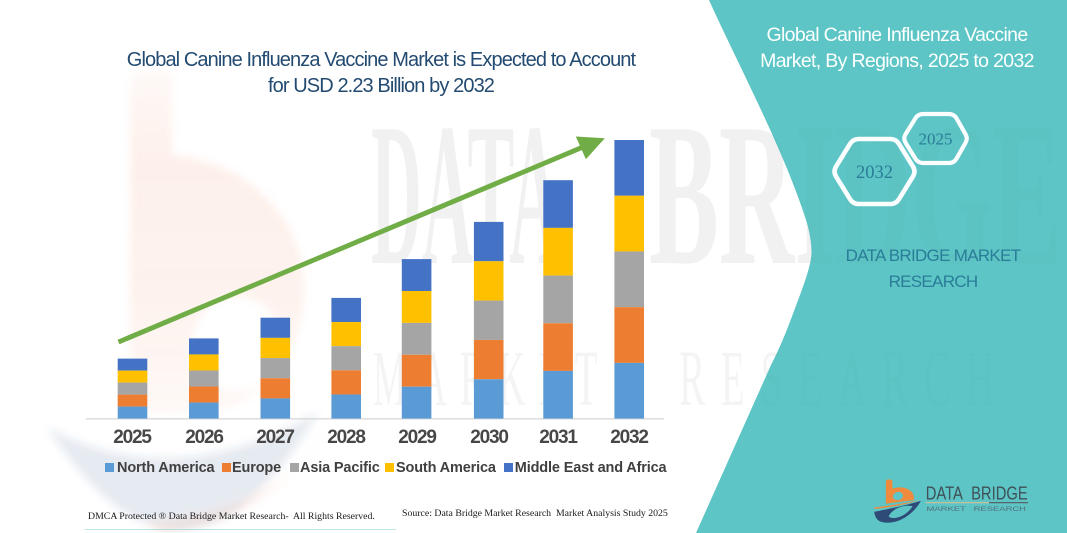 The height and width of the screenshot is (533, 1067). What do you see at coordinates (977, 492) in the screenshot?
I see `svg-text: DATA BRIDGE` at bounding box center [977, 492].